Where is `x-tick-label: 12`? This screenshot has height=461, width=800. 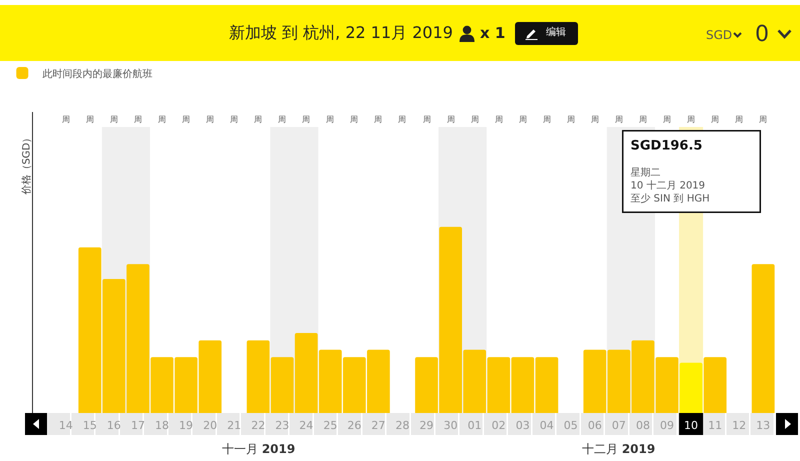
x-tick-label: 12 is located at coordinates (739, 425).